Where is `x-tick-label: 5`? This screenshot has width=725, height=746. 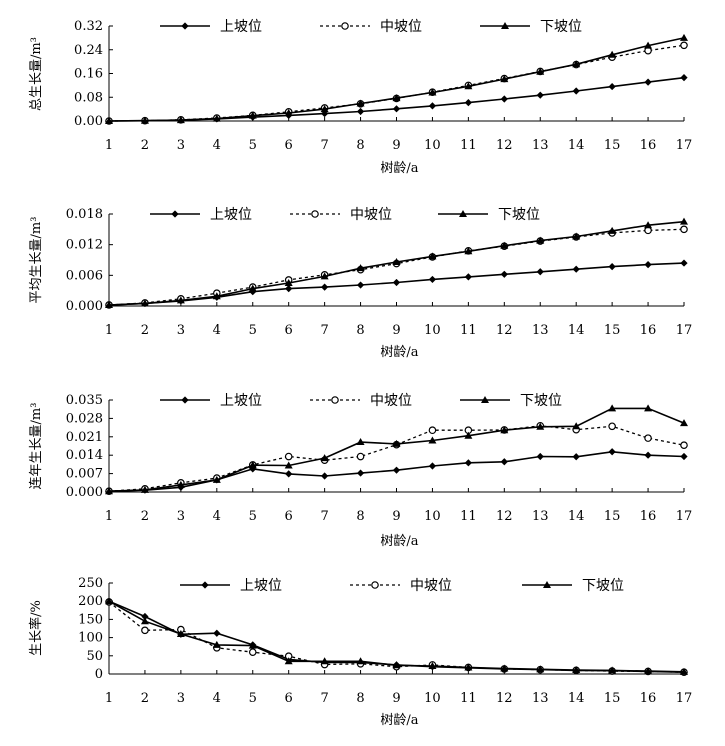
x-tick-label: 5 is located at coordinates (253, 698).